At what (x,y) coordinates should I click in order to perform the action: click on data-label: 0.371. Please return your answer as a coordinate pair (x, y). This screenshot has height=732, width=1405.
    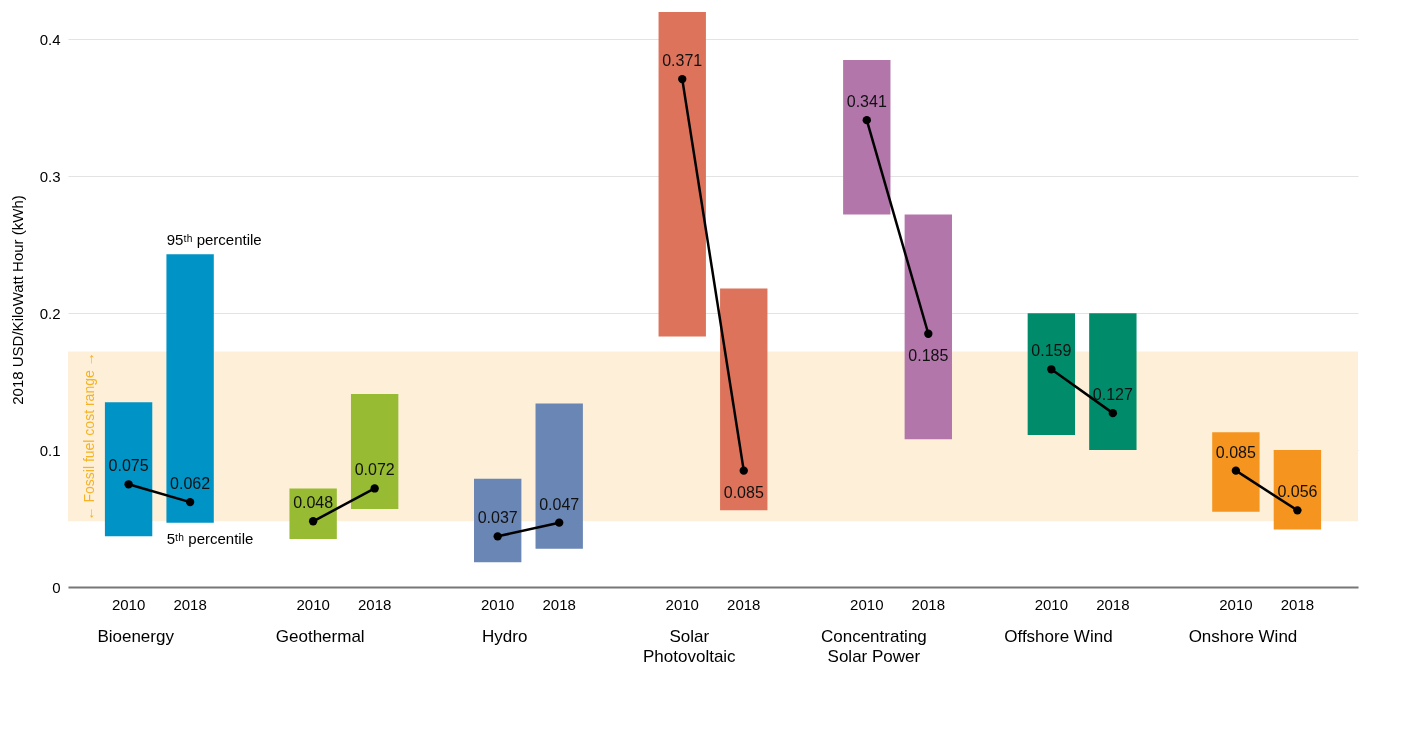
    Looking at the image, I should click on (682, 61).